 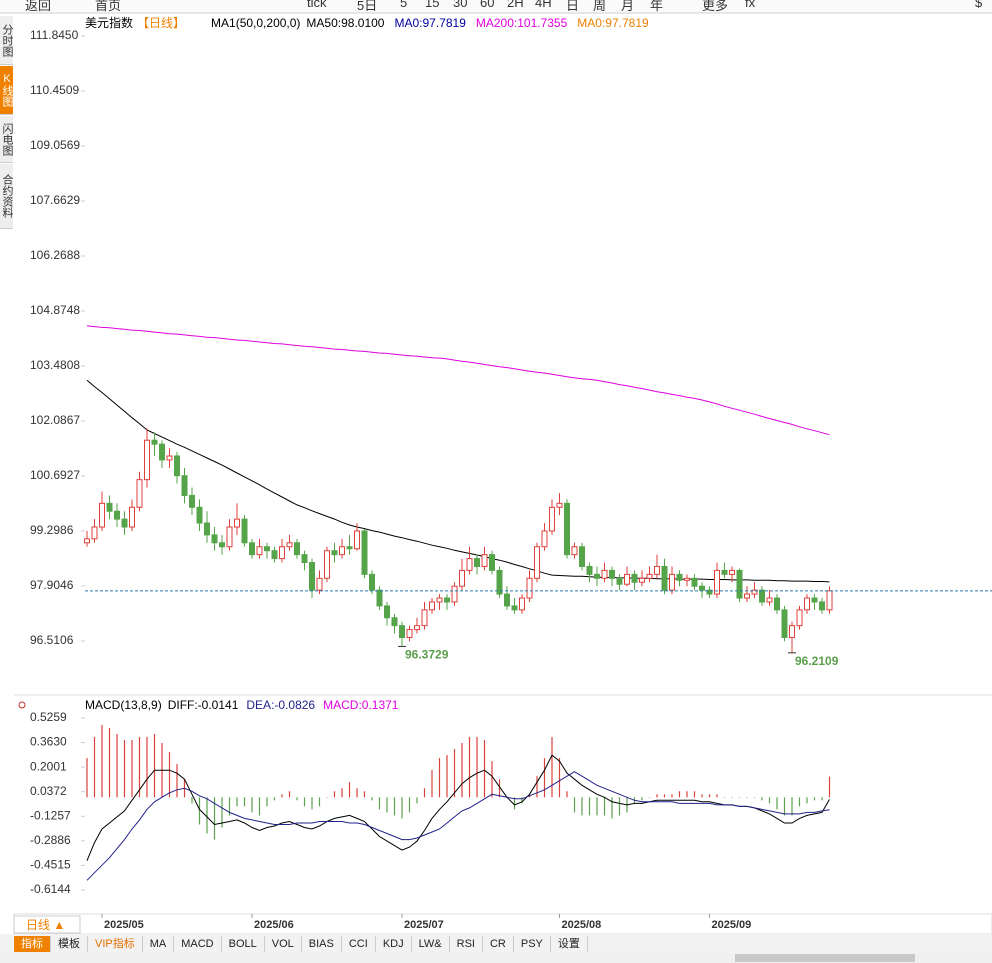 What do you see at coordinates (431, 944) in the screenshot?
I see `indicator-tab: LW&` at bounding box center [431, 944].